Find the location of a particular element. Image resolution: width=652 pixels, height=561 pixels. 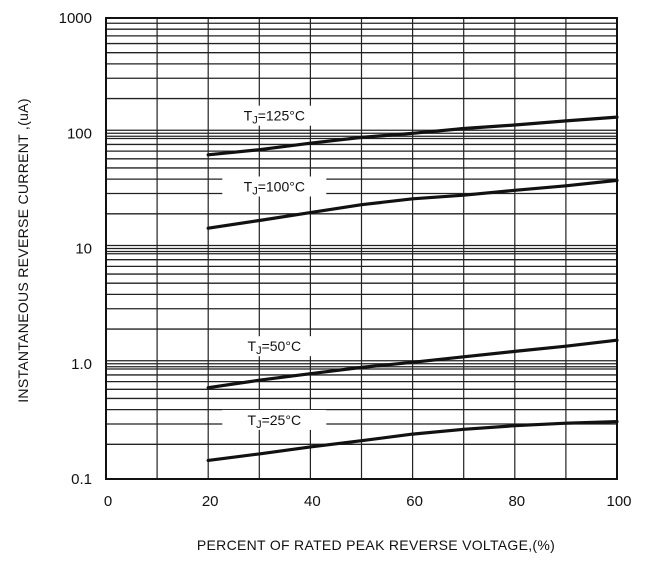

series-label-text: TJ=50°C is located at coordinates (275, 347).